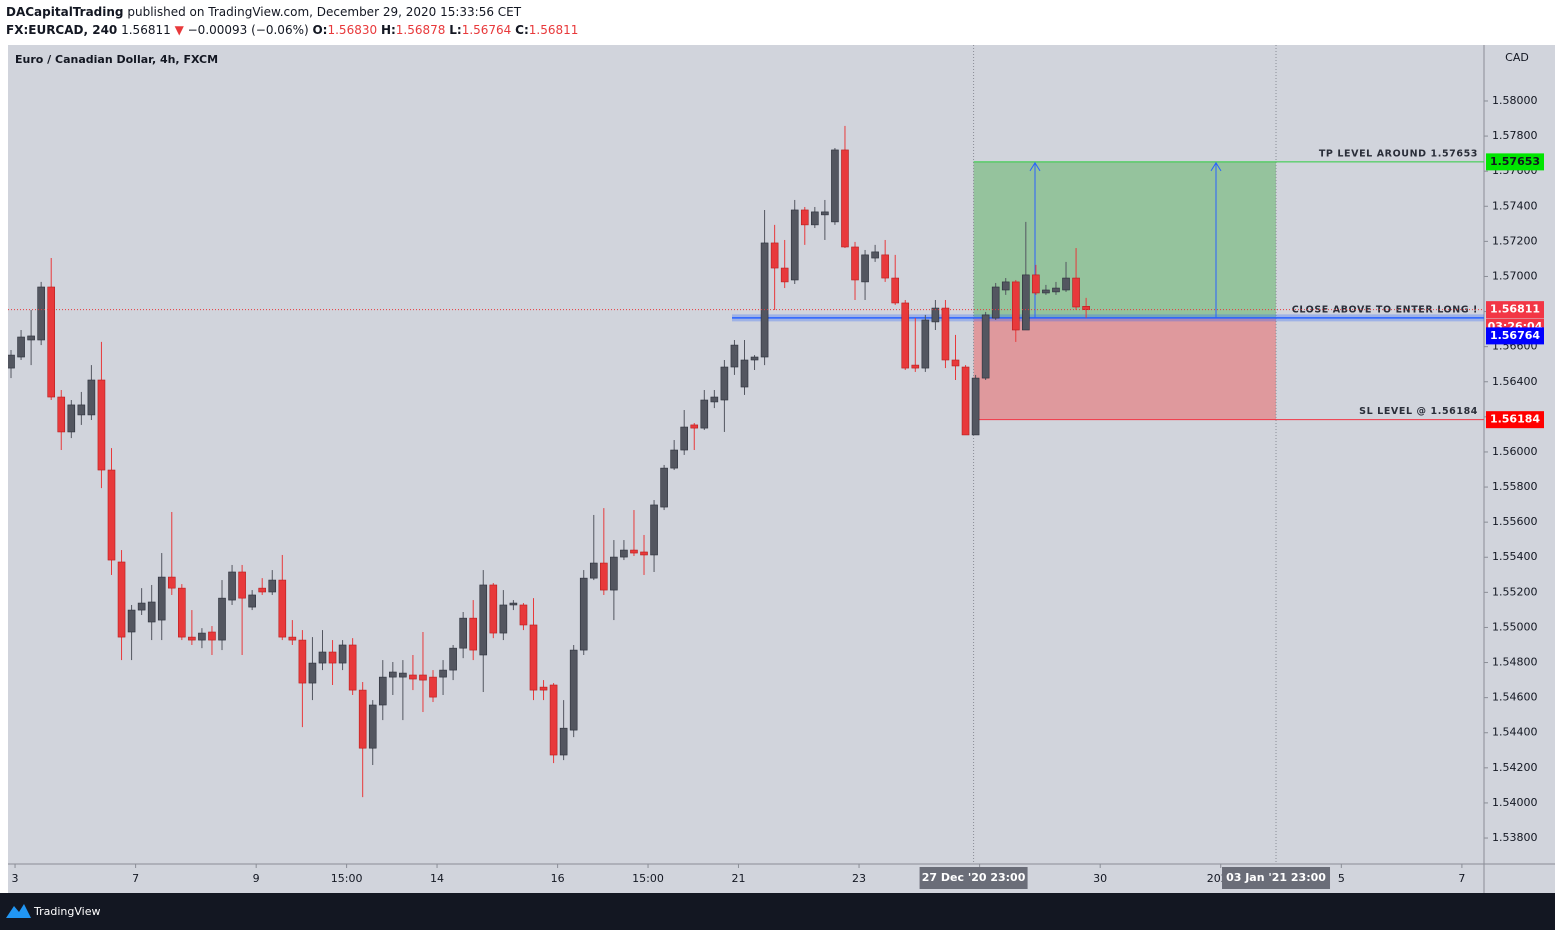 This screenshot has width=1555, height=930. What do you see at coordinates (248, 30) in the screenshot?
I see `change: −0.00093 (−0.06%)` at bounding box center [248, 30].